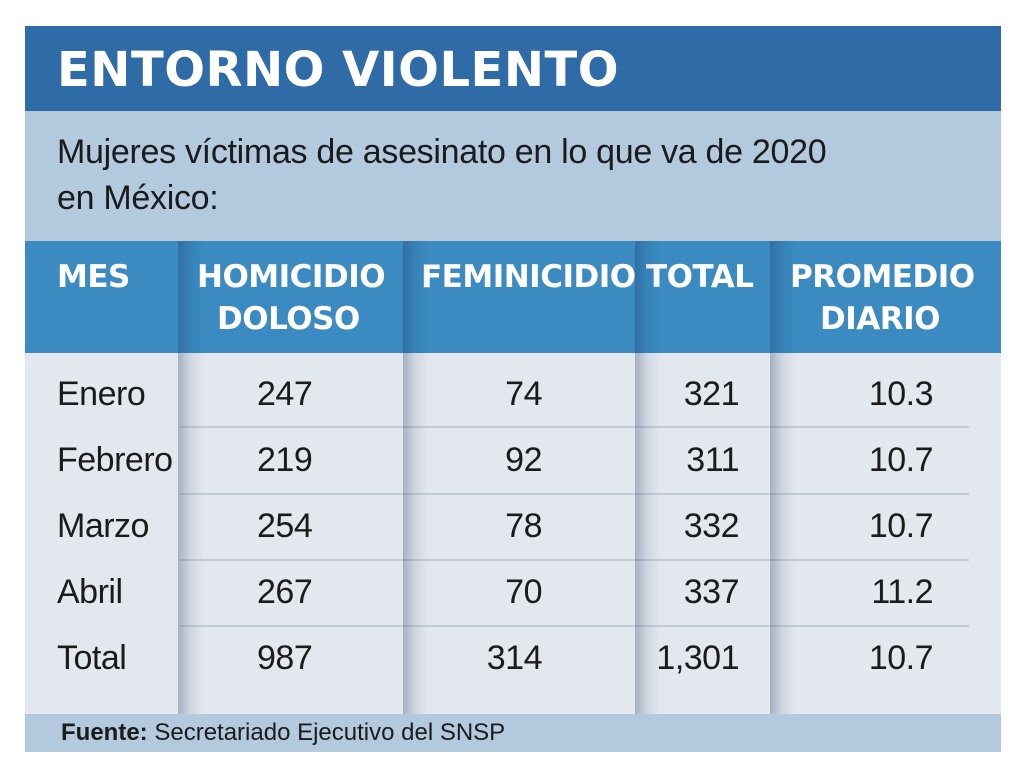 This screenshot has height=780, width=1028. What do you see at coordinates (338, 70) in the screenshot?
I see `infographic-title: ENTORNO VIOLENTO` at bounding box center [338, 70].